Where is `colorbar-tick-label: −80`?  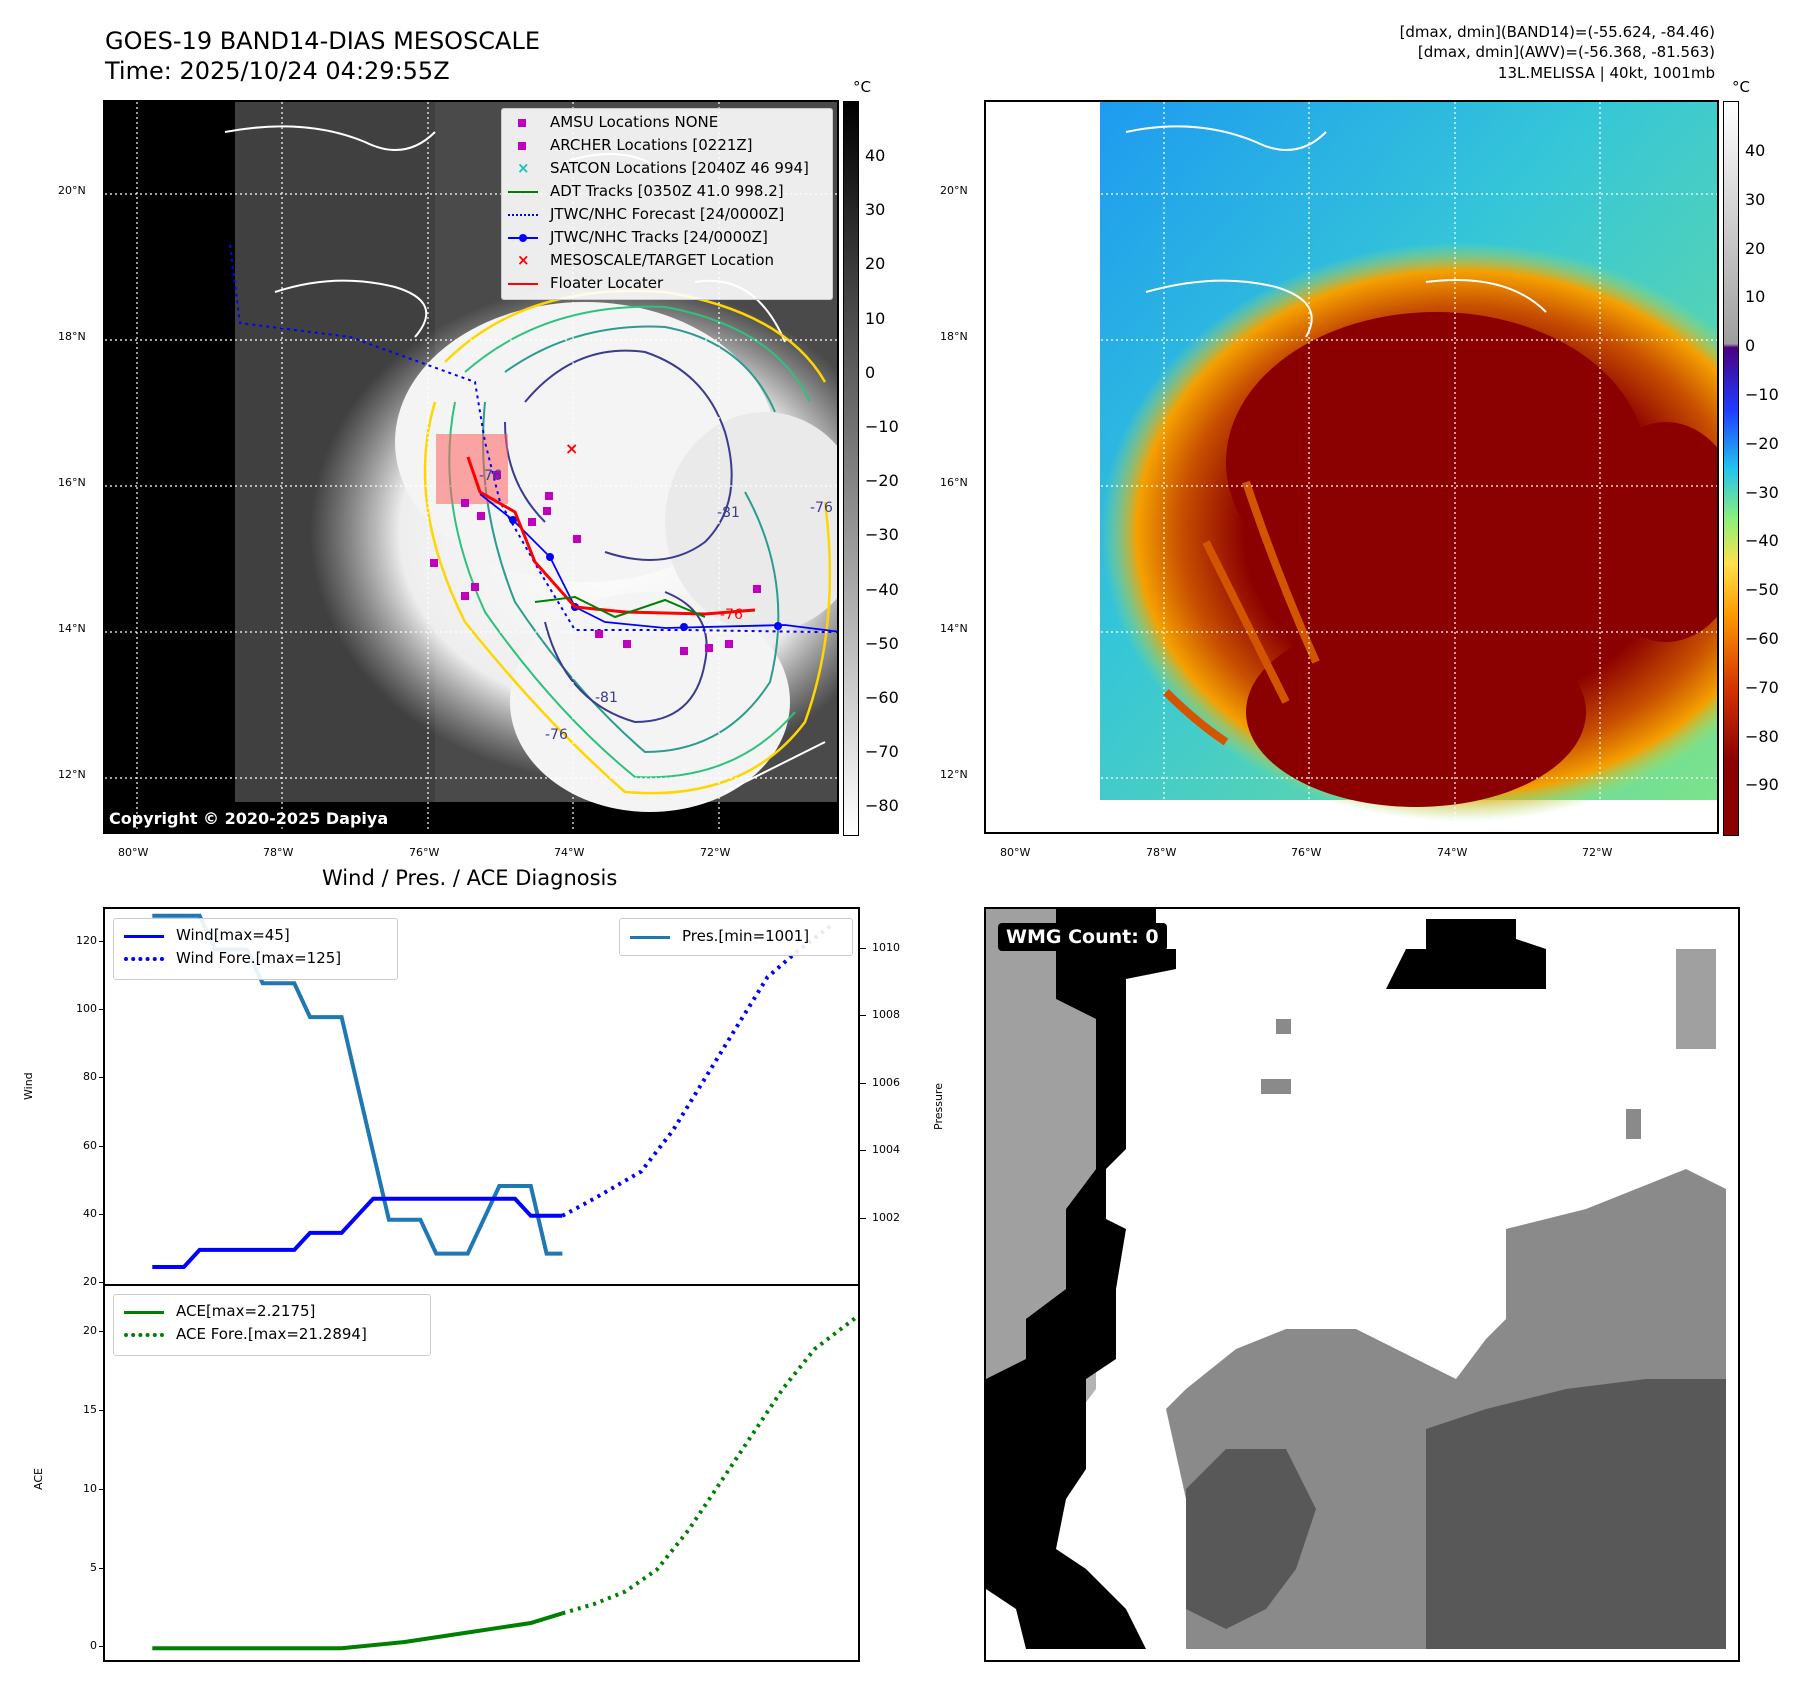
colorbar-tick-label: −80 is located at coordinates (882, 806).